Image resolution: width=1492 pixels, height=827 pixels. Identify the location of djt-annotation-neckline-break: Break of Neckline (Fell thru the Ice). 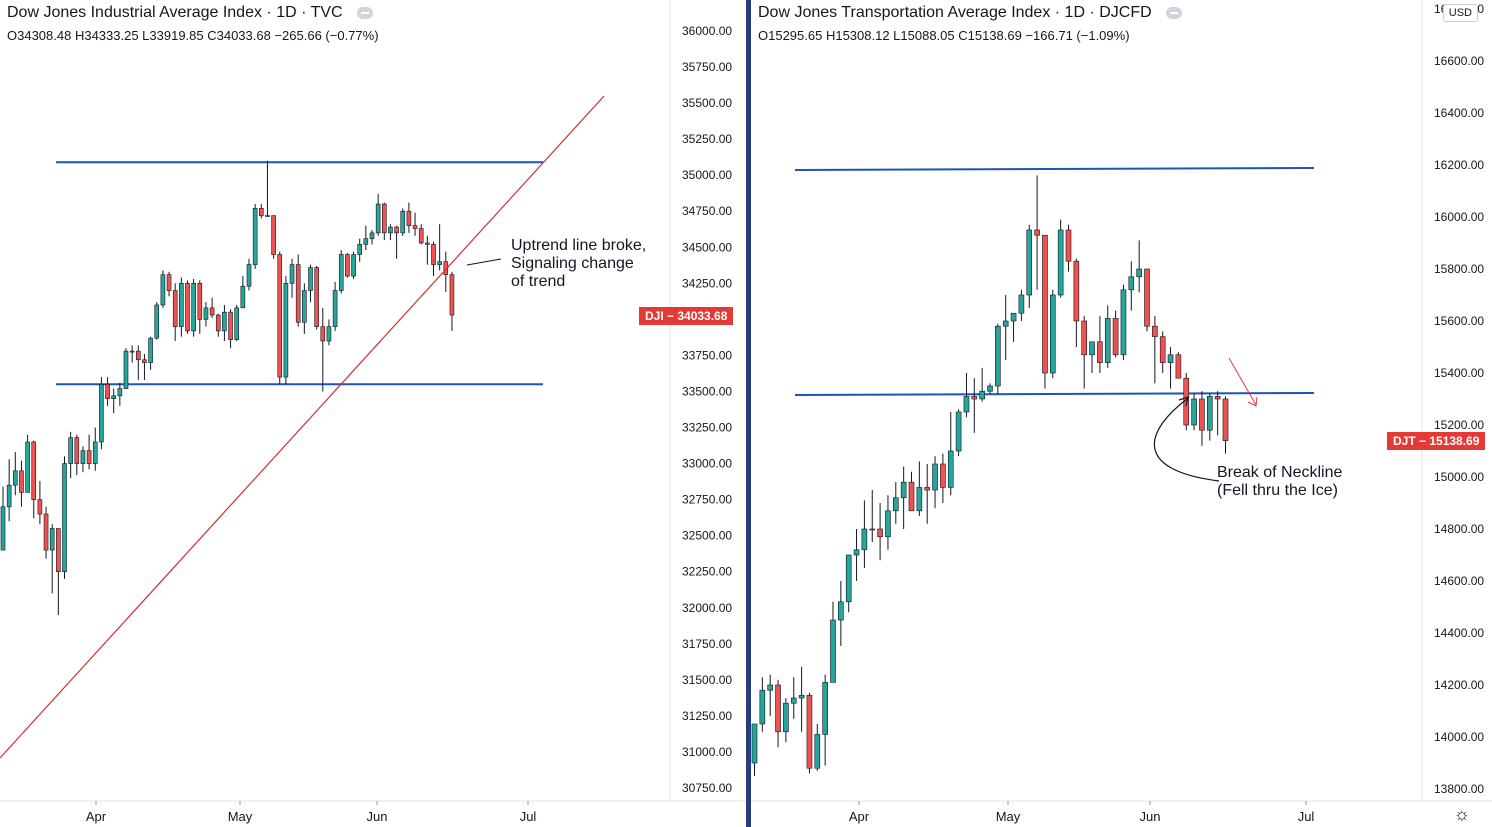
(1280, 481).